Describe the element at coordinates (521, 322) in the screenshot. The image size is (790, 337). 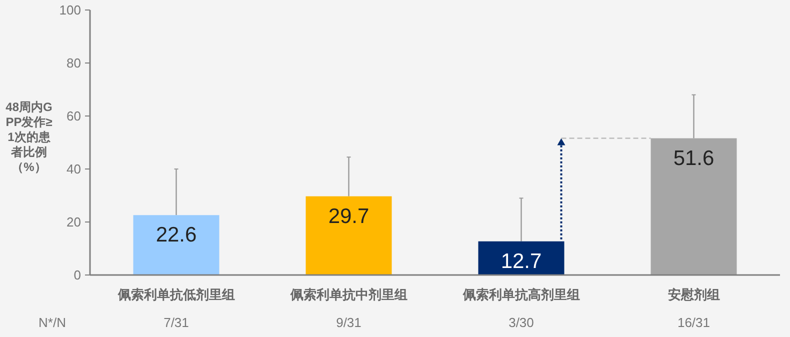
I see `text: 3/30` at that location.